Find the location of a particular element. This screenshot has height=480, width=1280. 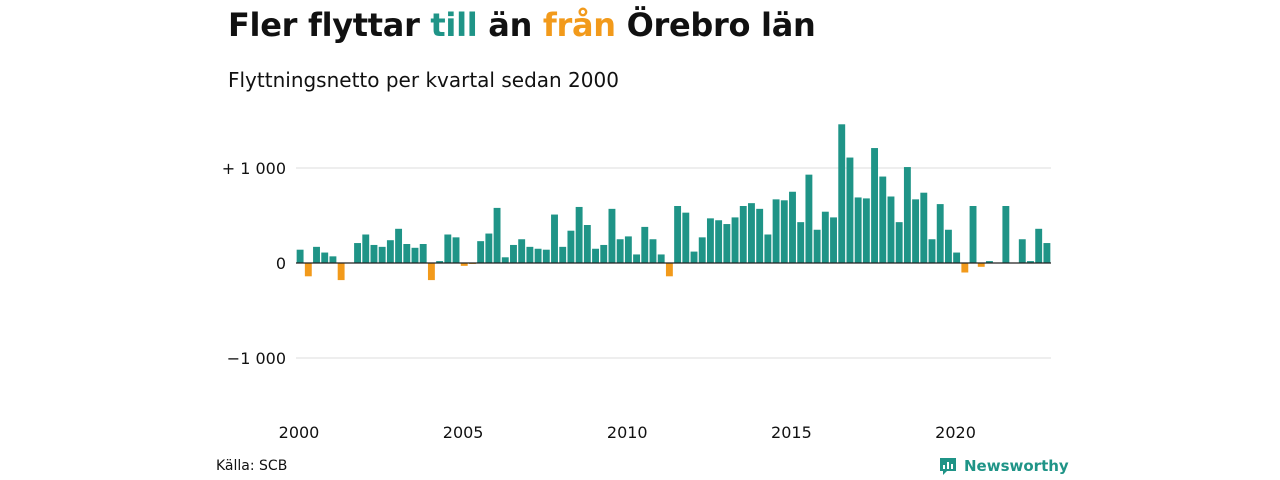

chart-subtitle: Flyttningsnetto per kvartal sedan 2000 is located at coordinates (423, 80).